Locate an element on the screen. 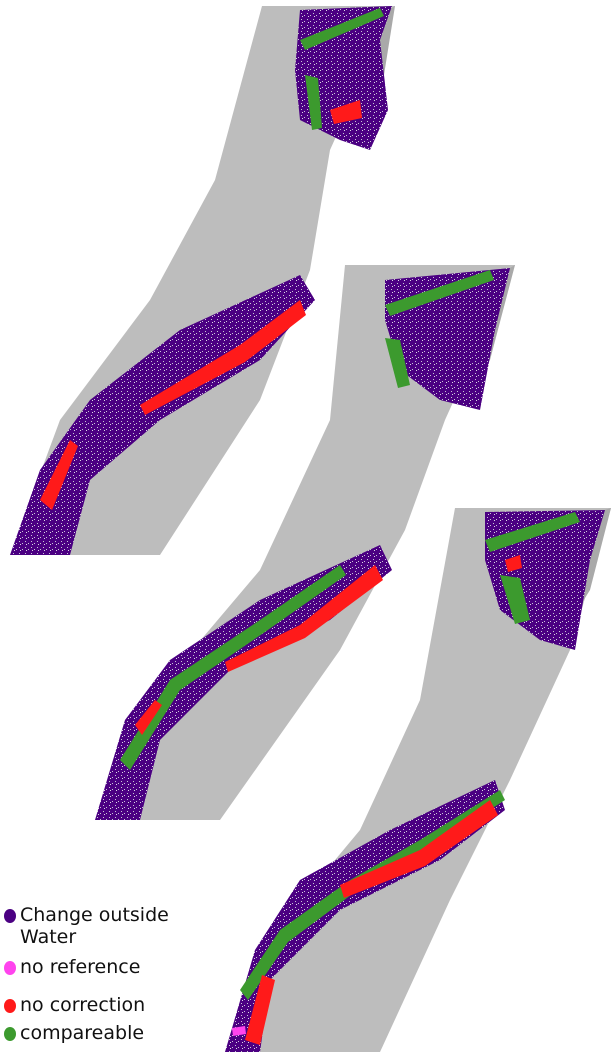 The image size is (611, 1058). change-outside-water-area is located at coordinates (162, 415).